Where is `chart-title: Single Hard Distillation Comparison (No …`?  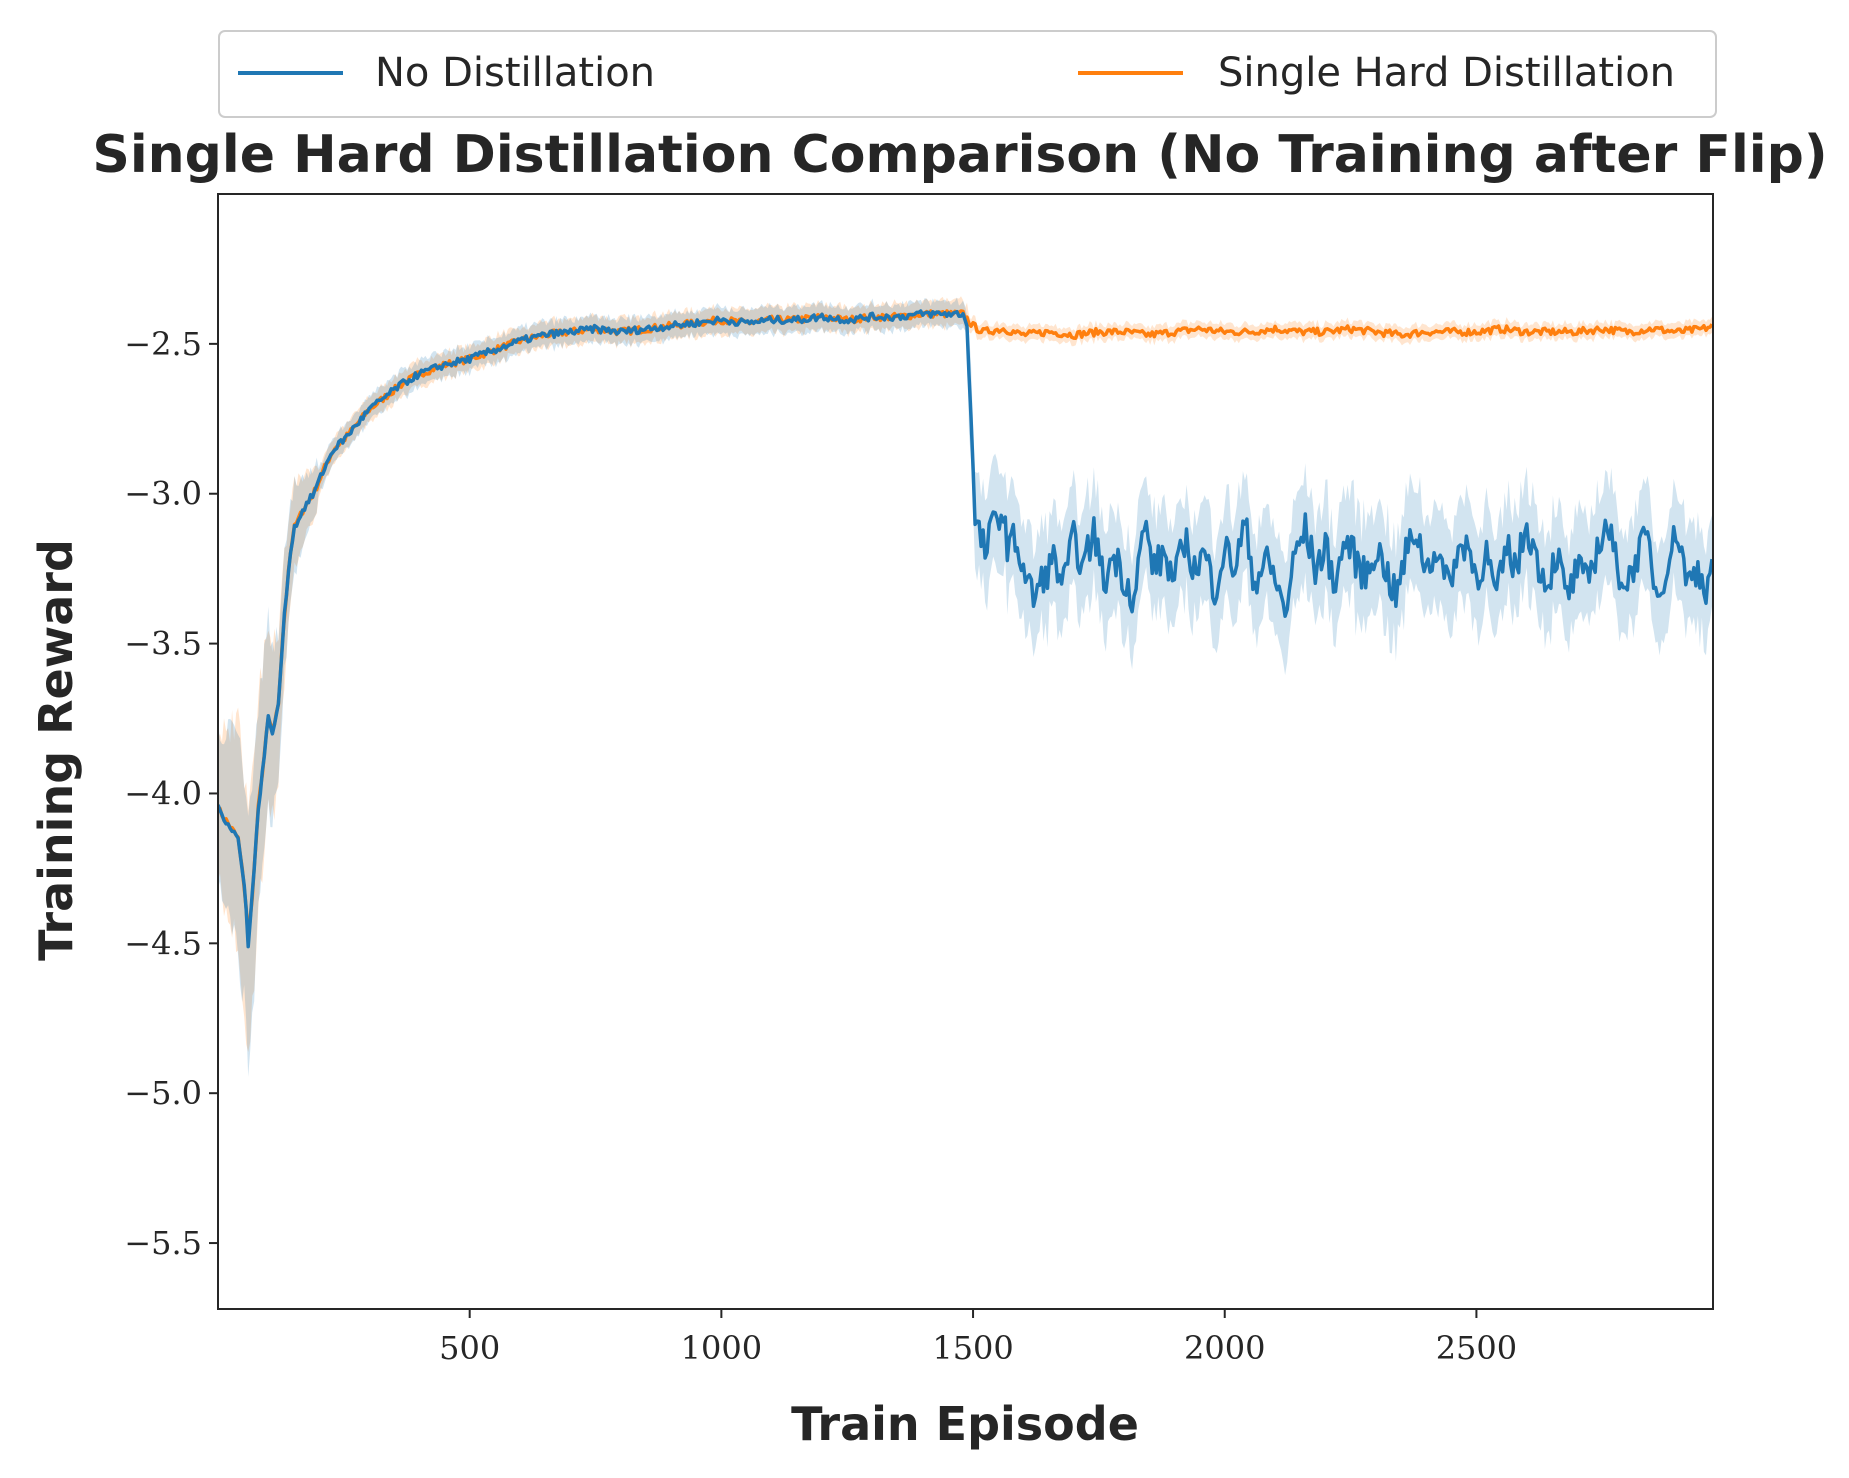
chart-title: Single Hard Distillation Comparison (No … is located at coordinates (959, 155).